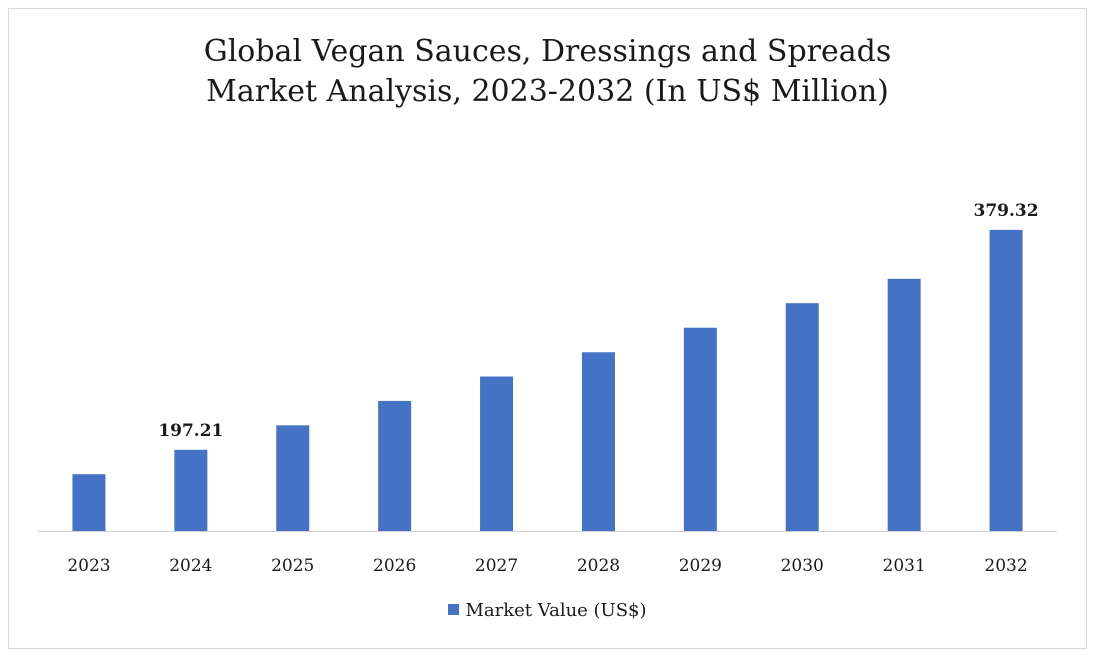 The image size is (1095, 655). What do you see at coordinates (1006, 380) in the screenshot?
I see `bar-2032` at bounding box center [1006, 380].